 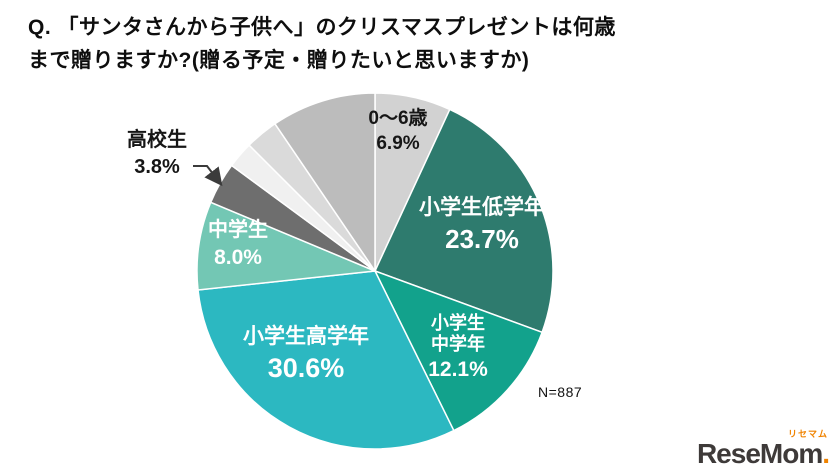 I want to click on resemom-logo: リセマム ReseMom., so click(x=763, y=449).